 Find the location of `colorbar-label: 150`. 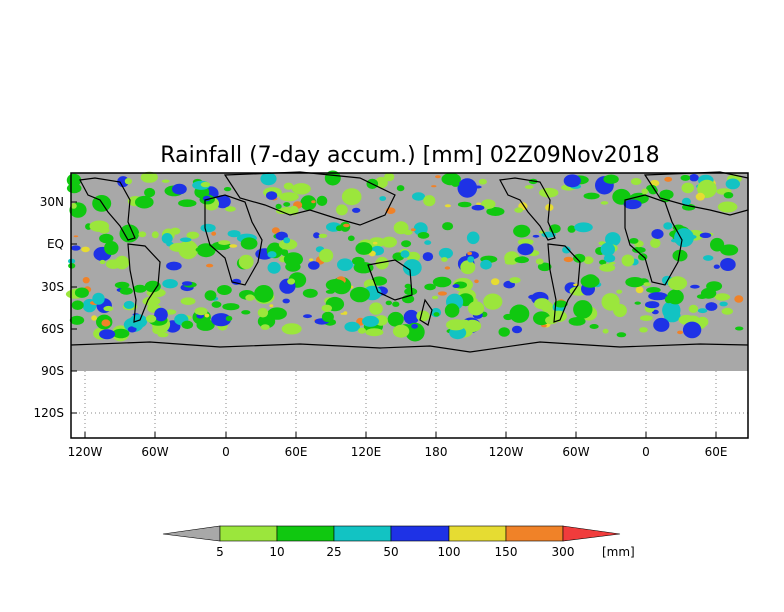

colorbar-label: 150 is located at coordinates (506, 552).